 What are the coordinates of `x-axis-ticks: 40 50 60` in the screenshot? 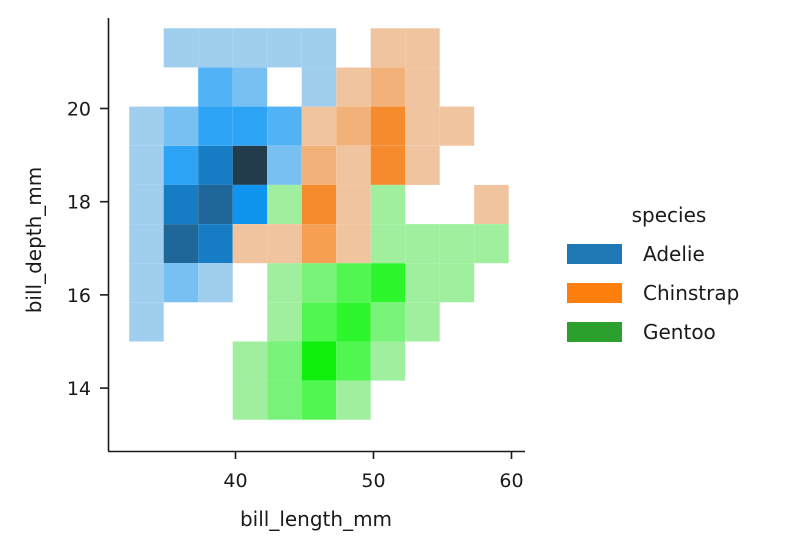 It's located at (373, 471).